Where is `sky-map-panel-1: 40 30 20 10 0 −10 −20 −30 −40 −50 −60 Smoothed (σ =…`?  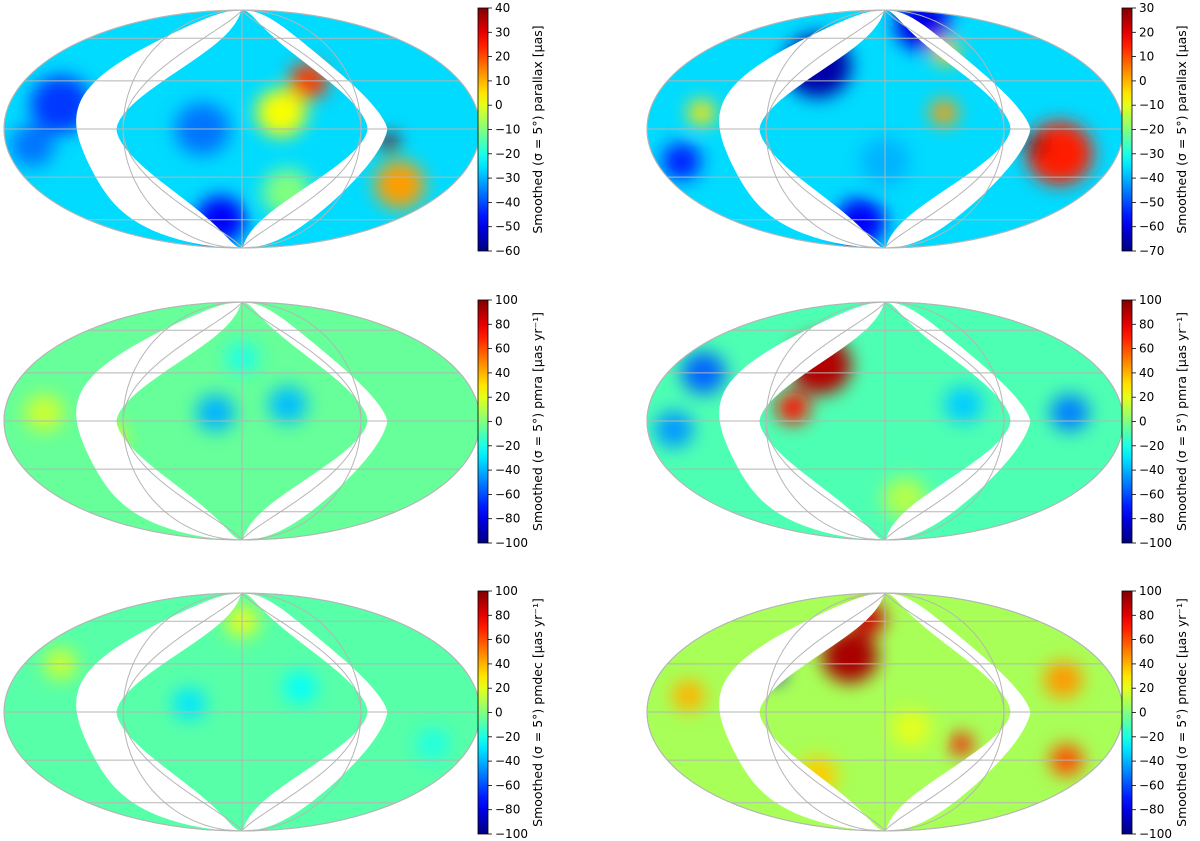 sky-map-panel-1: 40 30 20 10 0 −10 −20 −30 −40 −50 −60 Smoothed (σ =… is located at coordinates (274, 129).